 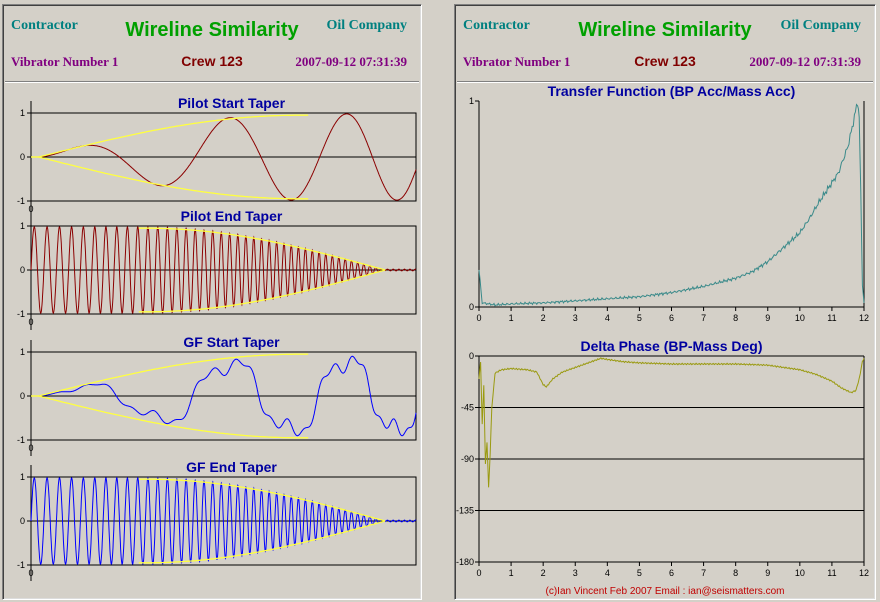 What do you see at coordinates (465, 562) in the screenshot?
I see `y-tick-label: -180` at bounding box center [465, 562].